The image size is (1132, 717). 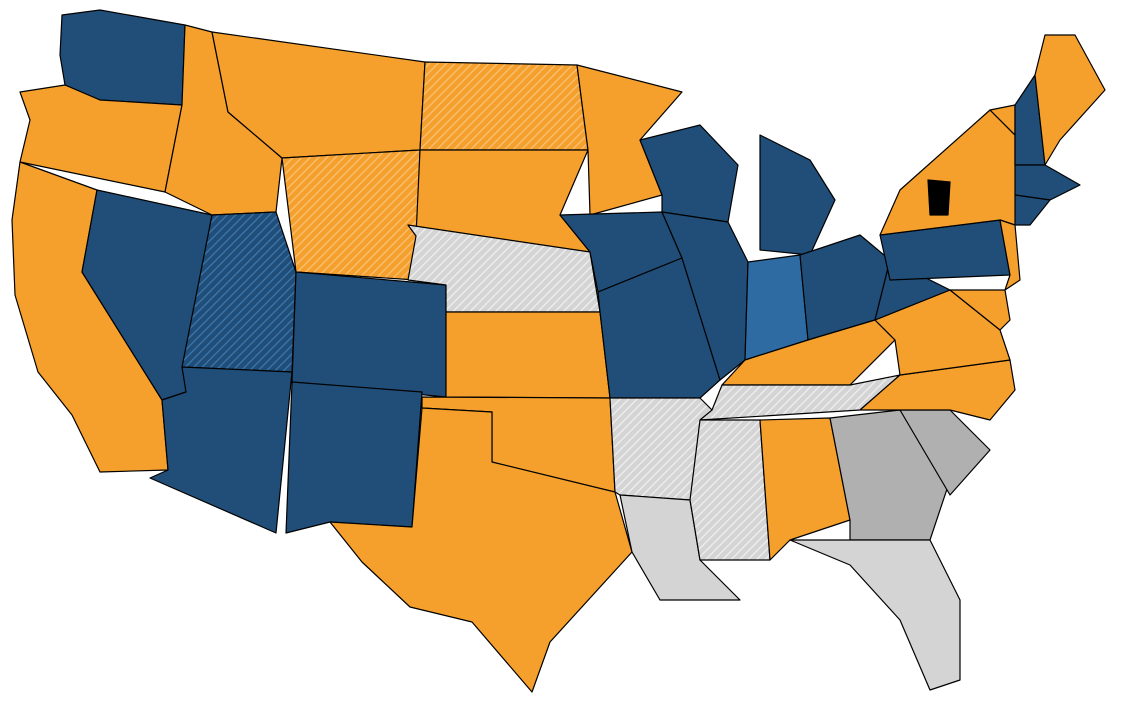 What do you see at coordinates (1032, 210) in the screenshot?
I see `region-ct` at bounding box center [1032, 210].